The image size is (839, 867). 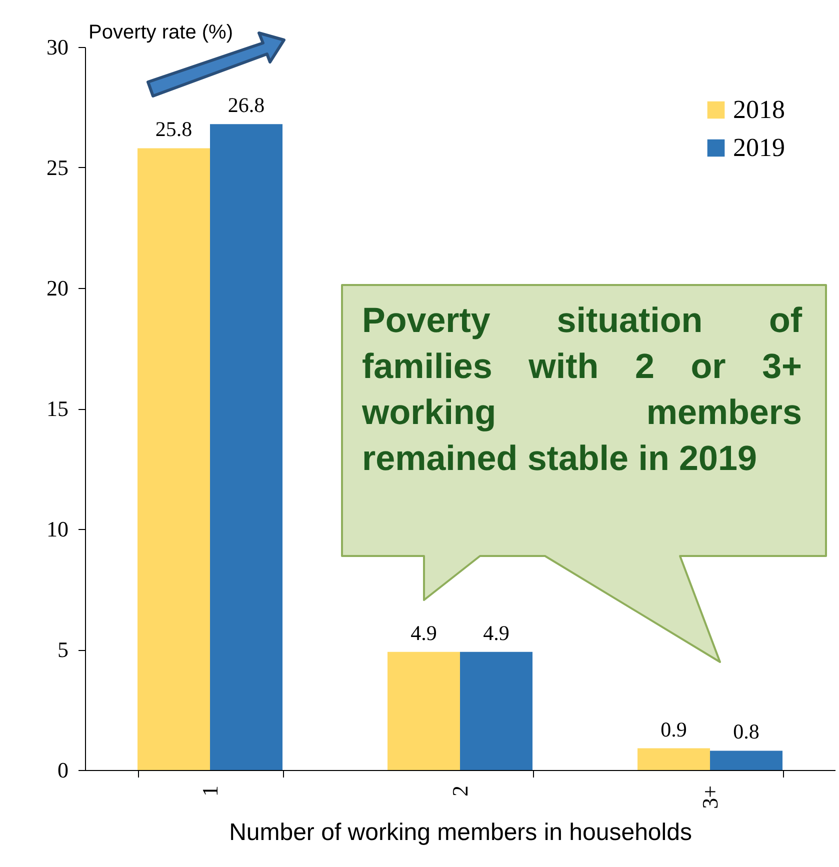 What do you see at coordinates (582, 390) in the screenshot?
I see `annotation: Poverty situation of families with 2 or 3+ working members remained stable in 2019` at bounding box center [582, 390].